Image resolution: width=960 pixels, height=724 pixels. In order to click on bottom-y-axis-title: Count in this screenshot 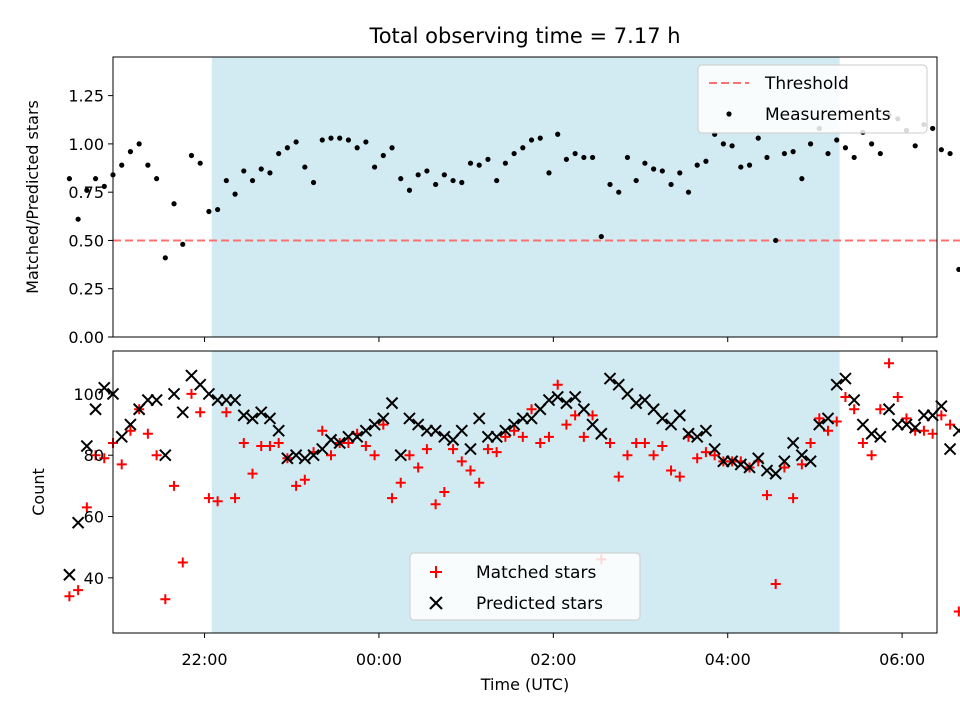, I will do `click(38, 492)`.